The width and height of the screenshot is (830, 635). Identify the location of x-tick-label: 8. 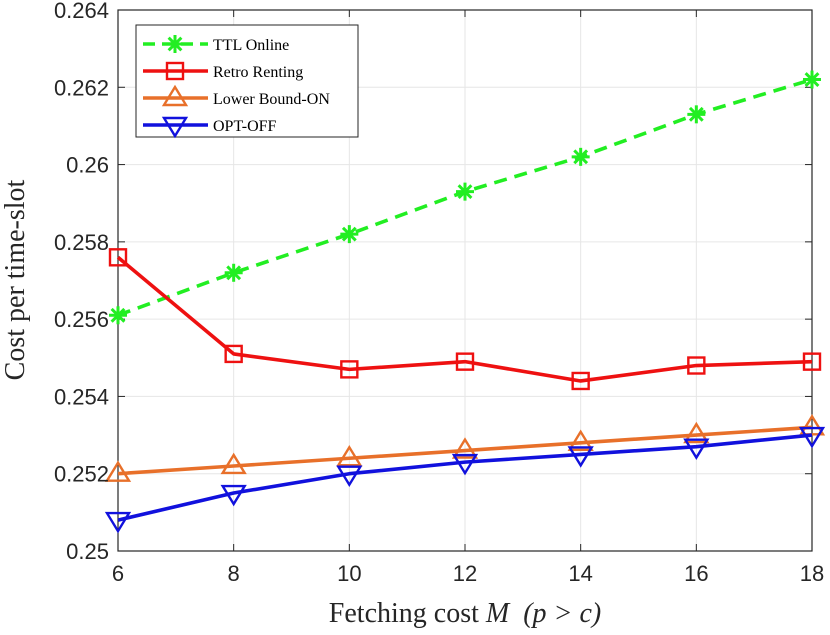
(234, 573).